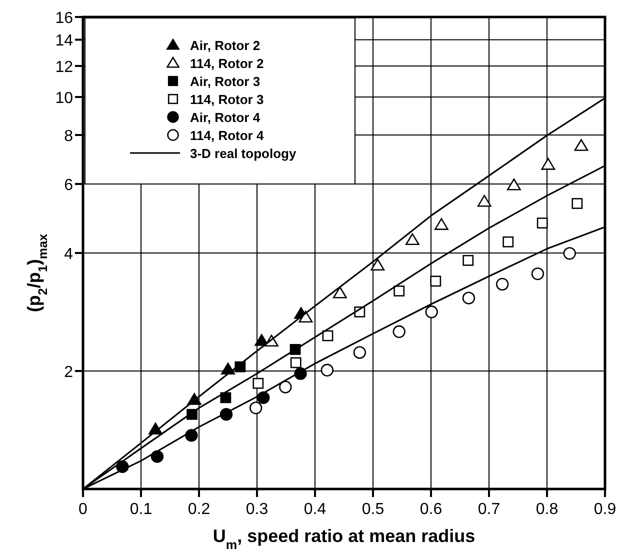 The height and width of the screenshot is (558, 624). I want to click on legend-label: Air, Rotor 2, so click(225, 45).